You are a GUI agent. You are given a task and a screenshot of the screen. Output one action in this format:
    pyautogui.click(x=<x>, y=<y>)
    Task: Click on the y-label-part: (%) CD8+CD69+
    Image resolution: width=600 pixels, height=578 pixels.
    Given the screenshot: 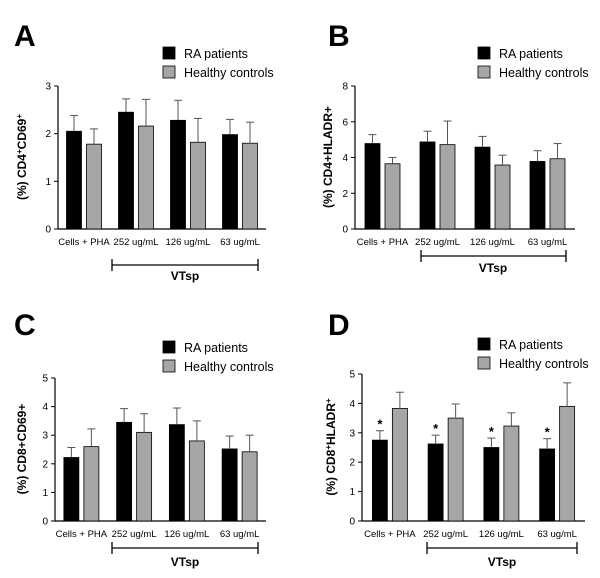 What is the action you would take?
    pyautogui.click(x=22, y=449)
    